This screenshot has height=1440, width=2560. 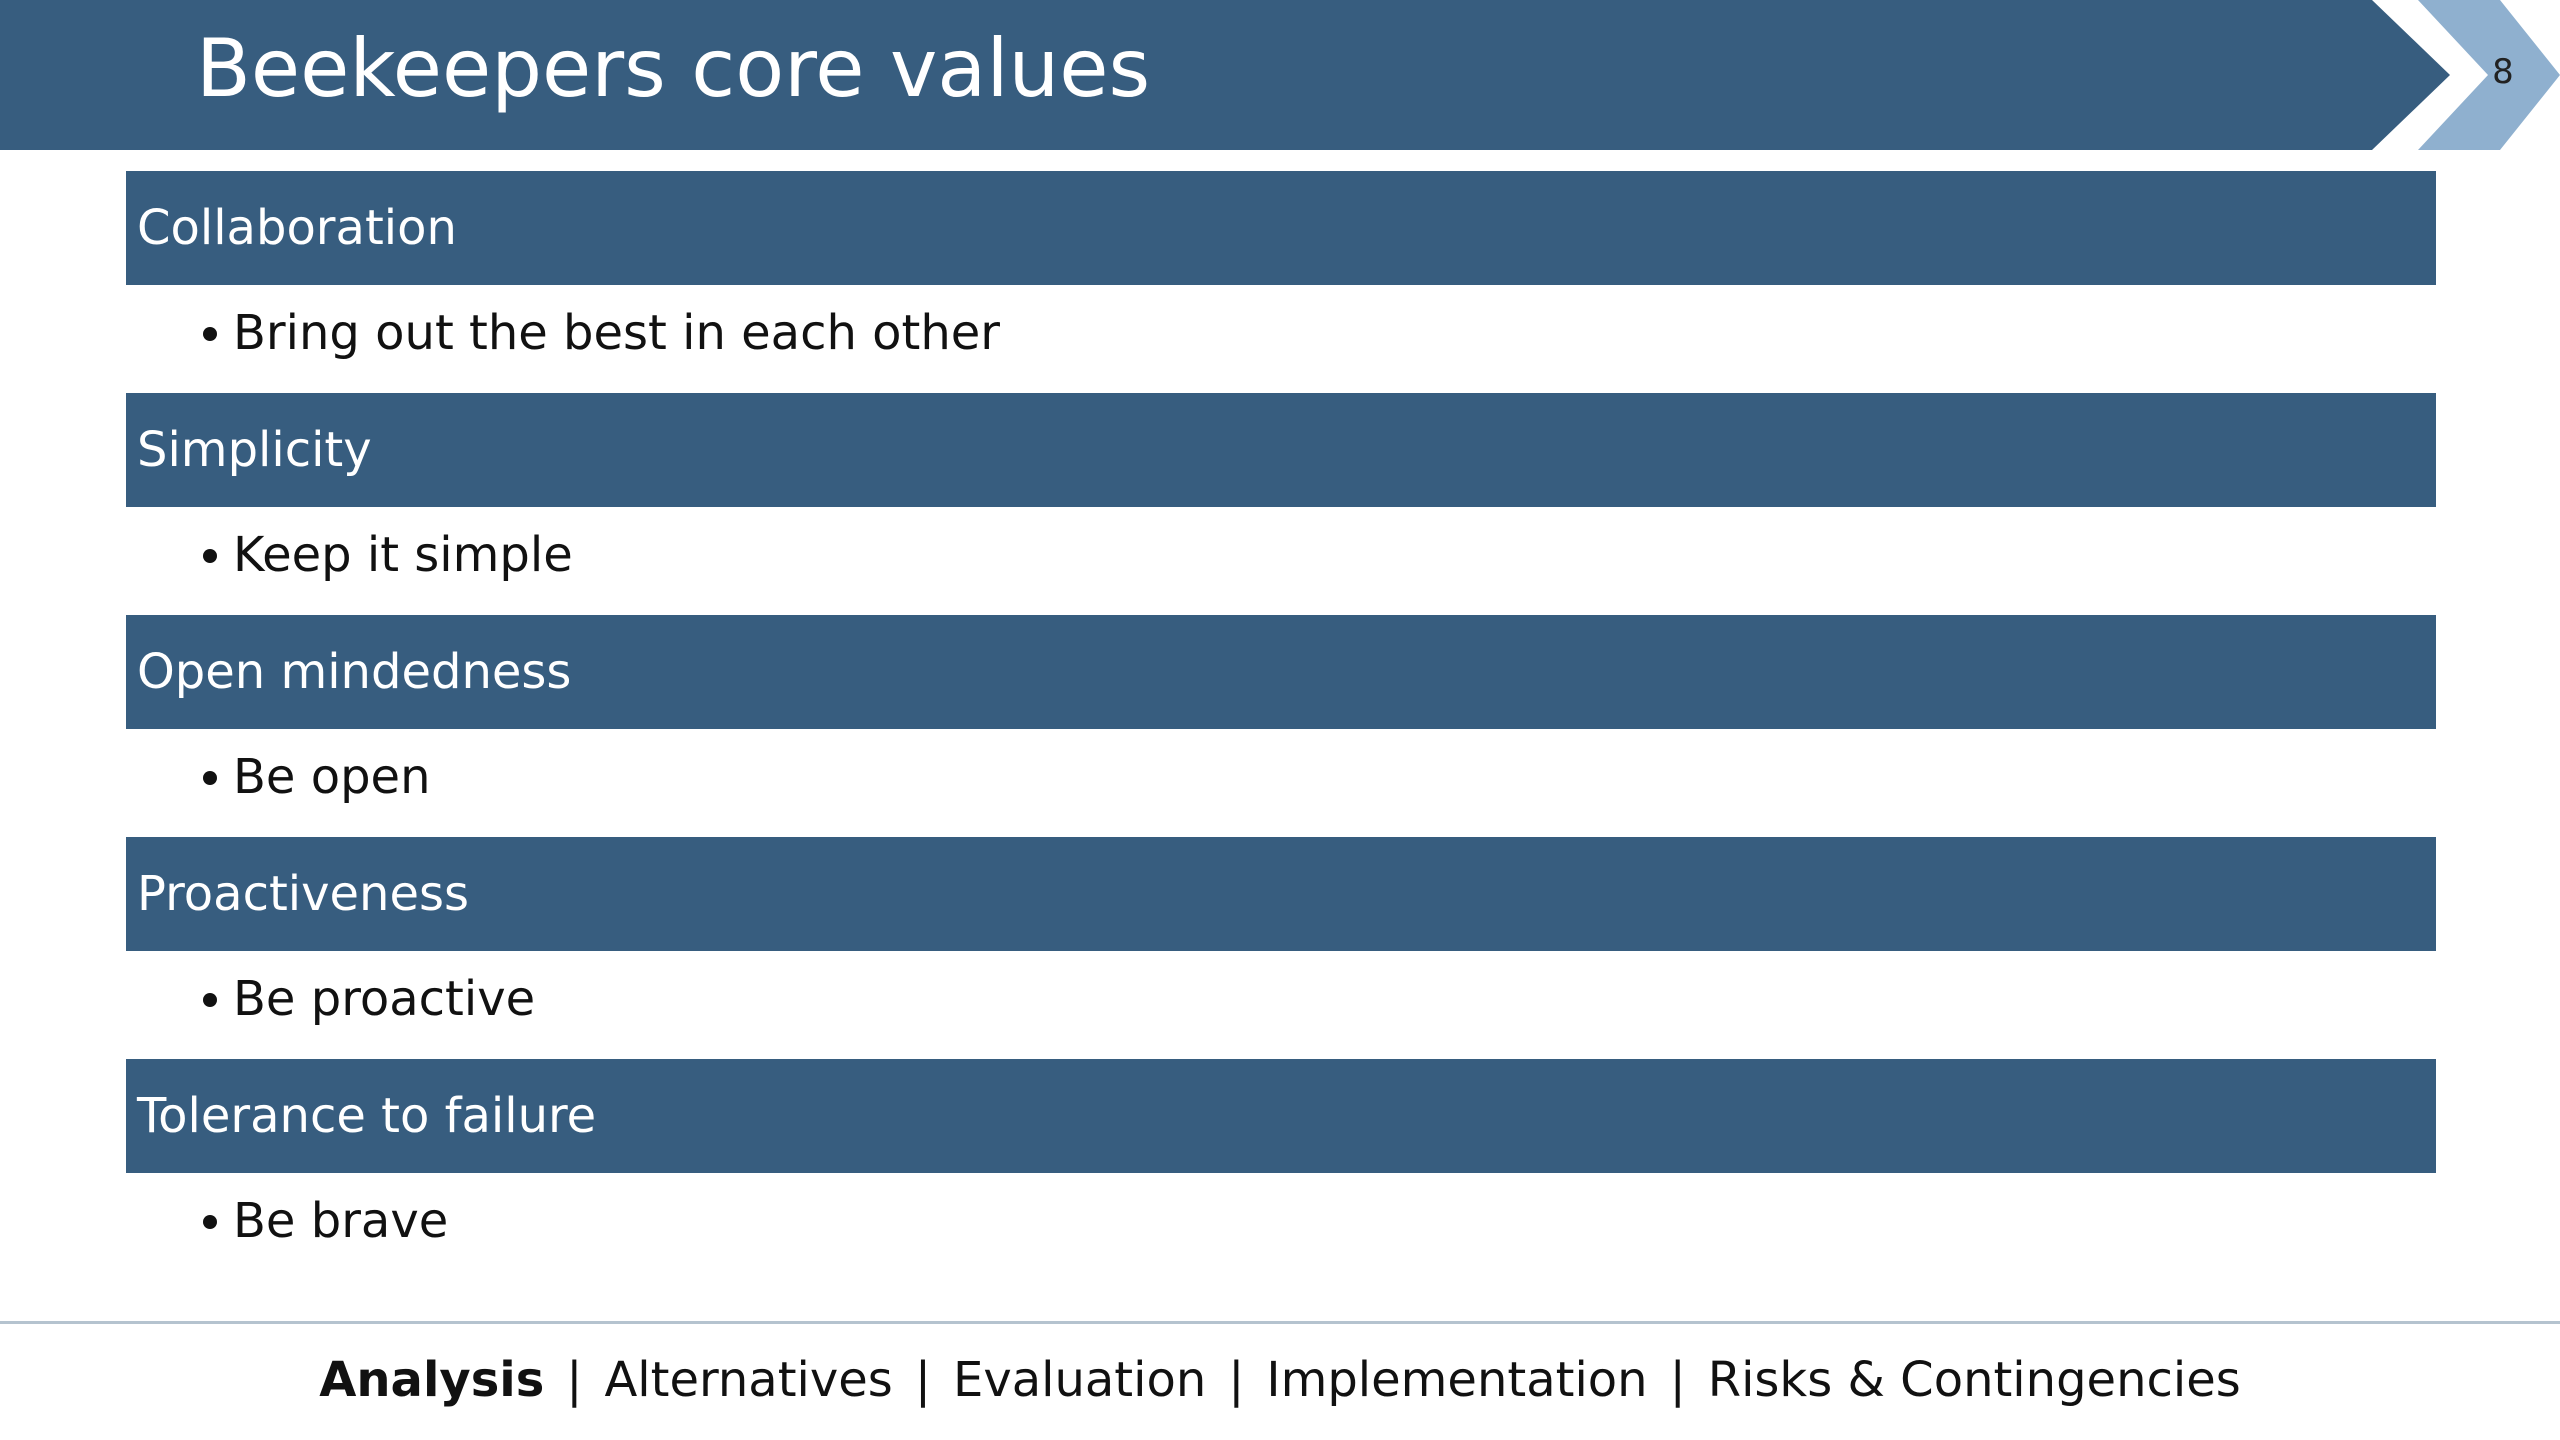 I want to click on nav-item: Analysis, so click(x=432, y=1380).